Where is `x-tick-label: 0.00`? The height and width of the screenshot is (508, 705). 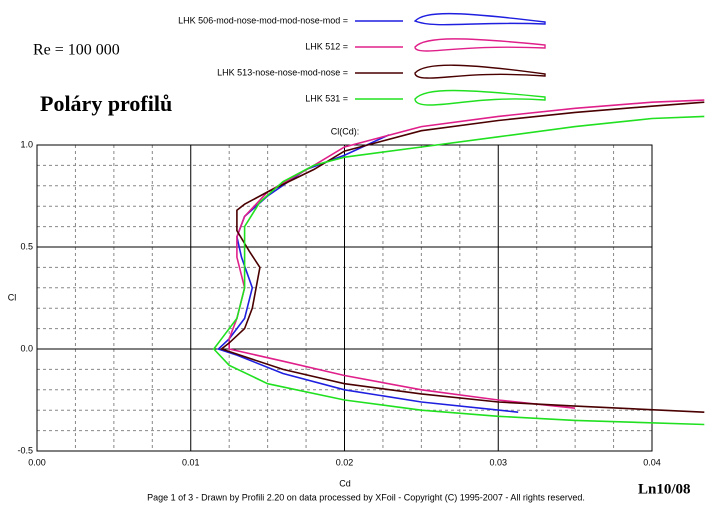
x-tick-label: 0.00 is located at coordinates (37, 462).